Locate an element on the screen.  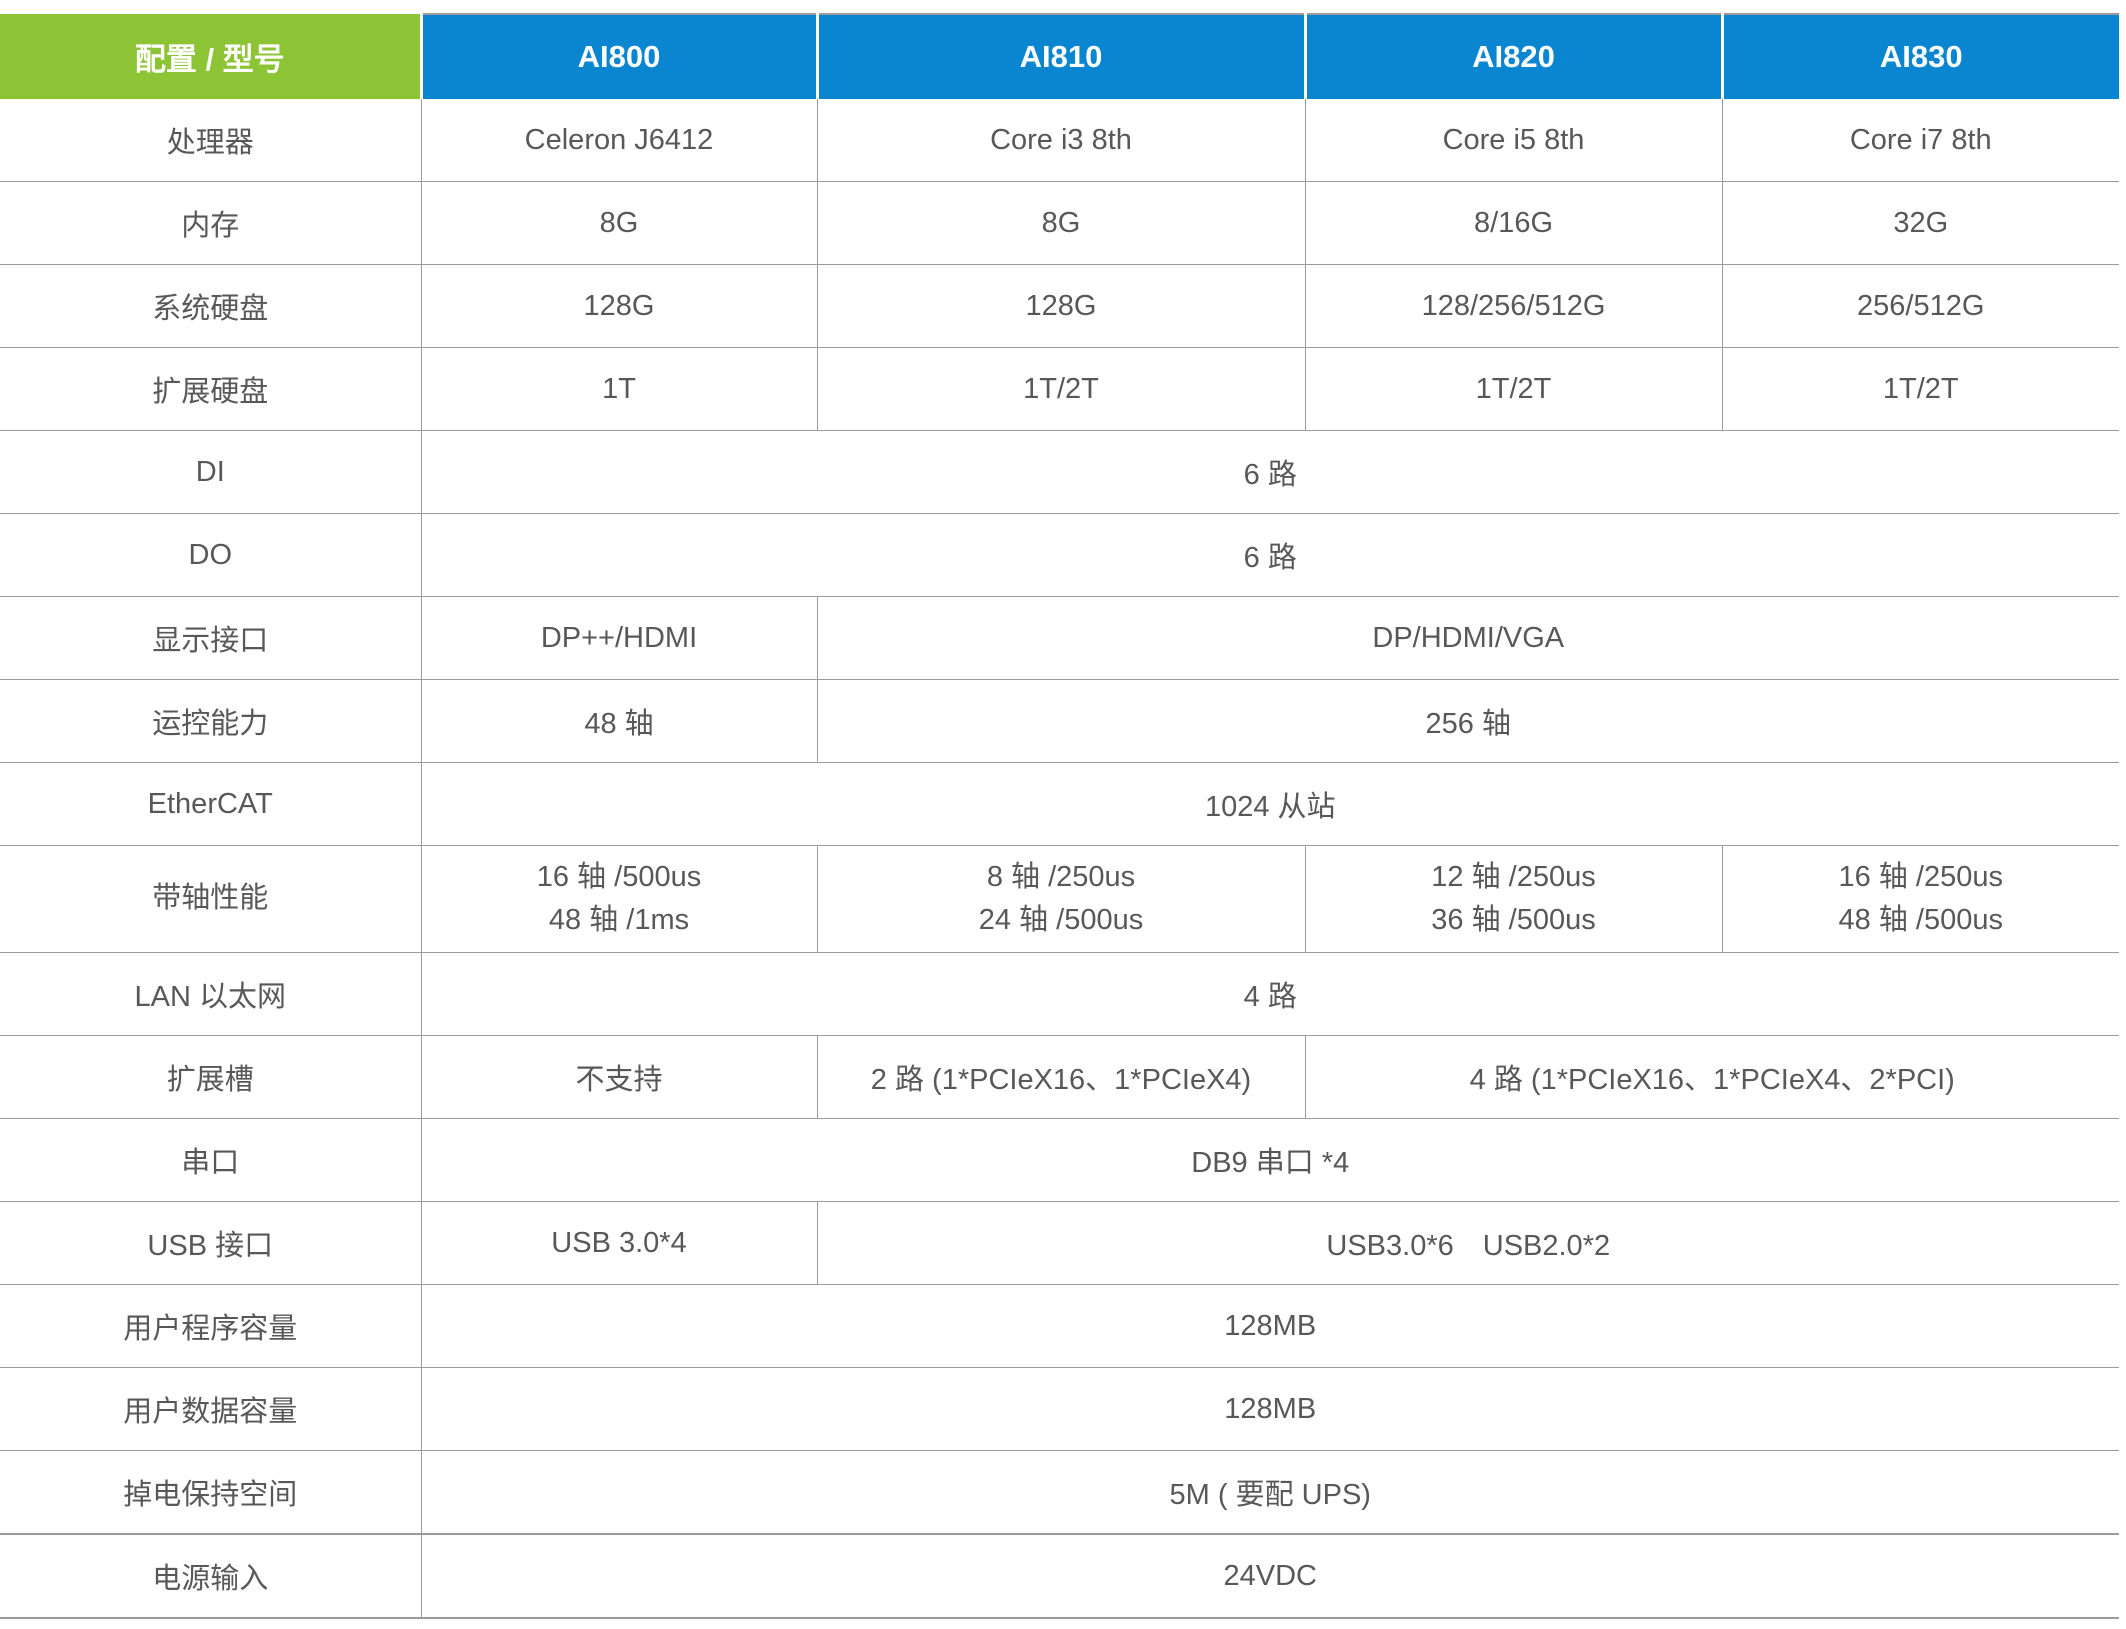
spec-cell: 8 轴 /250us 24 轴 /500us is located at coordinates (1060, 899).